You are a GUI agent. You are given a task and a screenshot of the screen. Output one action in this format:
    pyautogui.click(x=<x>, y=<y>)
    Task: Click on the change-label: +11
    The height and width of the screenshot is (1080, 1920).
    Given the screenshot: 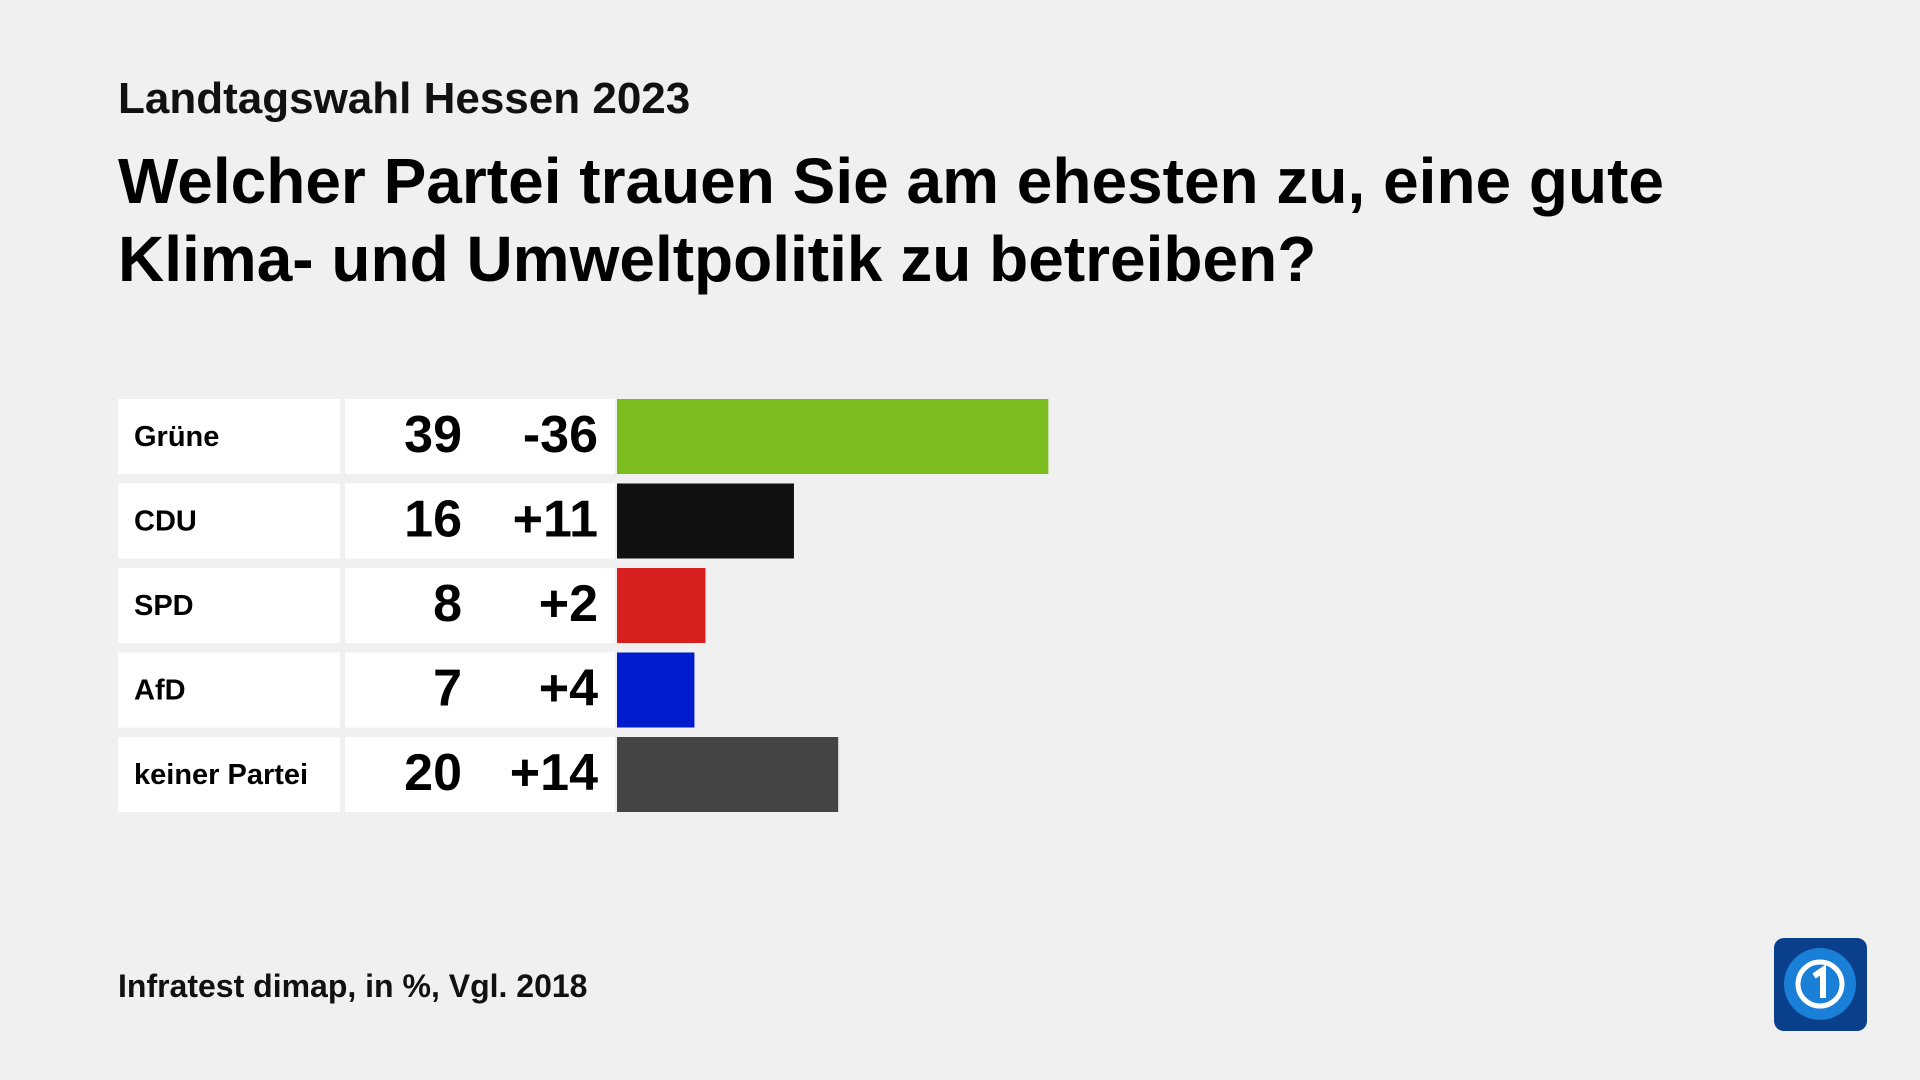 What is the action you would take?
    pyautogui.click(x=555, y=520)
    